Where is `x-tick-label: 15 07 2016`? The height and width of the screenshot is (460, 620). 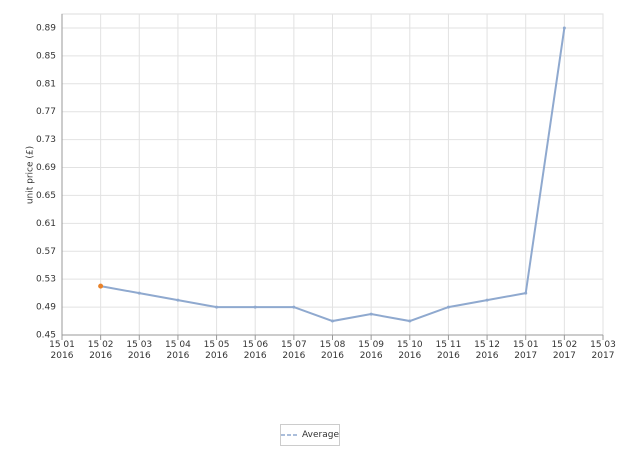
x-tick-label: 15 07 2016 is located at coordinates (293, 350).